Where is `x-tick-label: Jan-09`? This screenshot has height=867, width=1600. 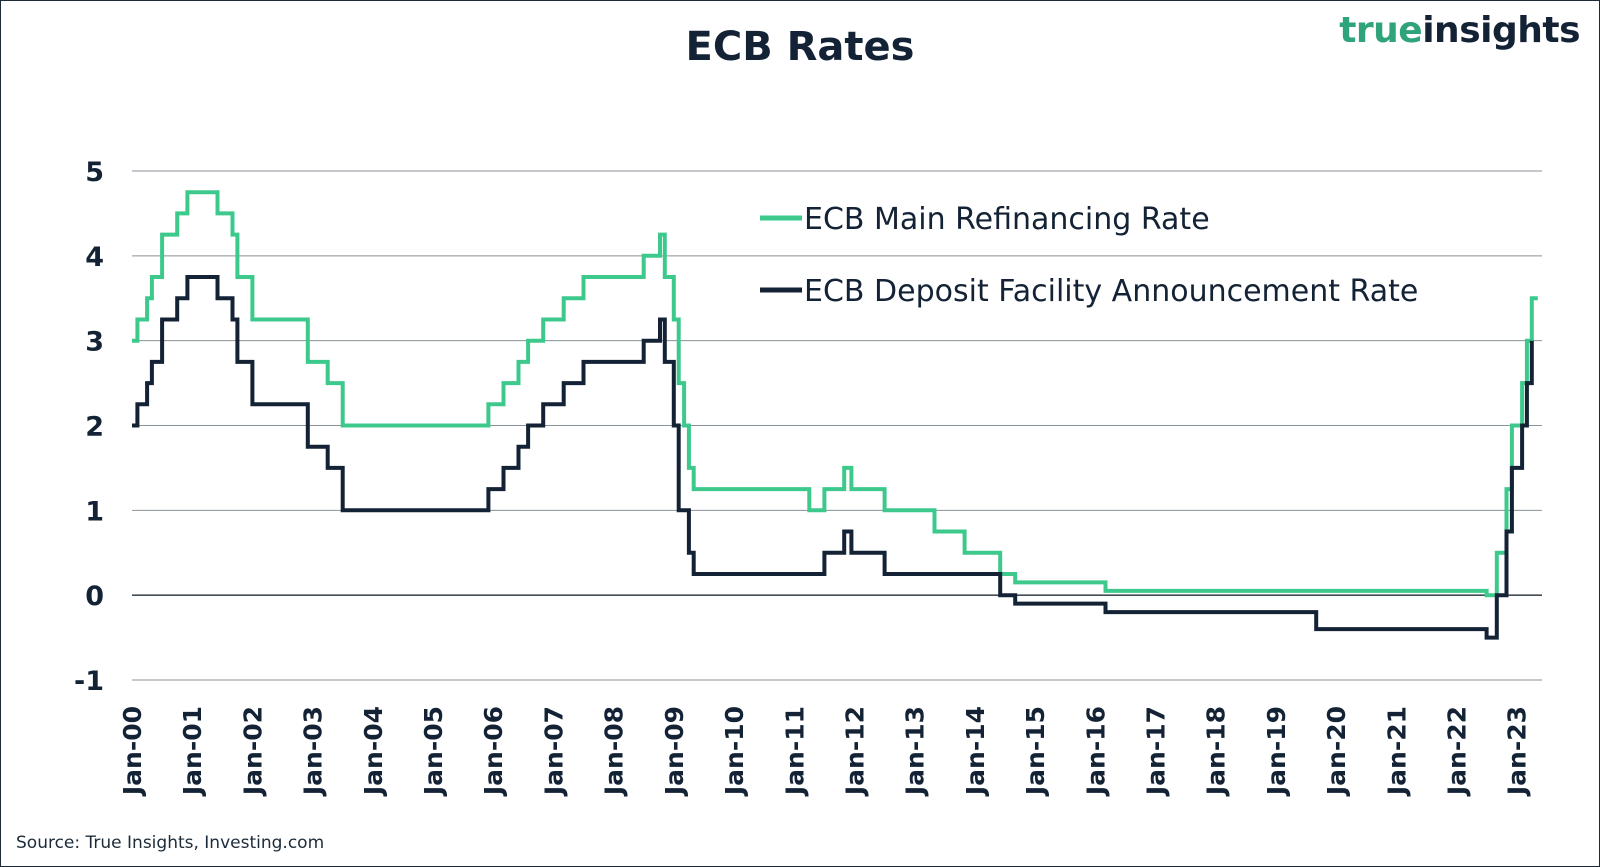
x-tick-label: Jan-09 is located at coordinates (674, 751).